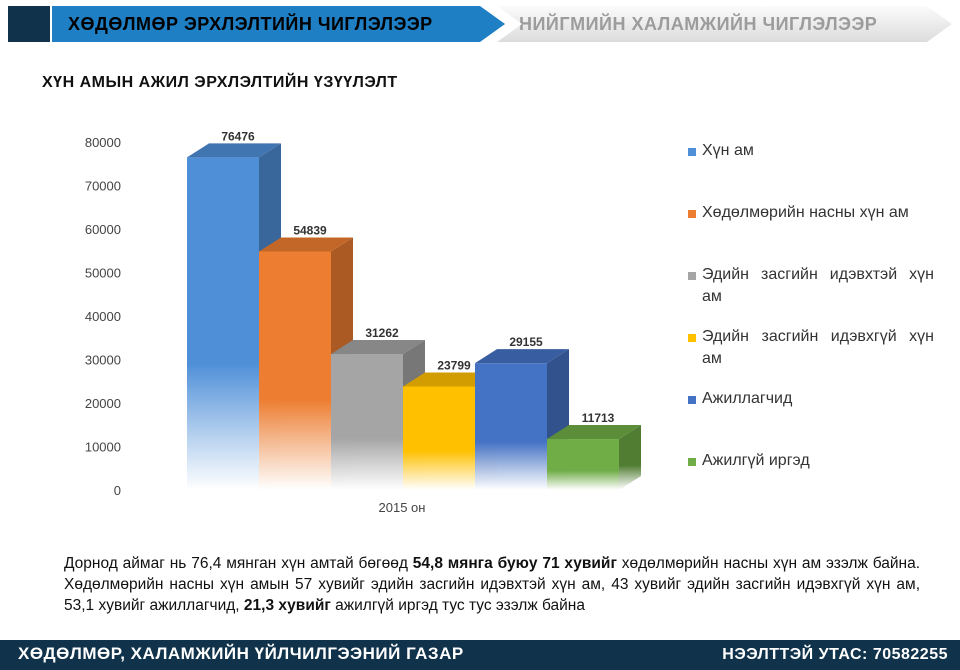  Describe the element at coordinates (103, 360) in the screenshot. I see `y-tick-label: 30000` at that location.